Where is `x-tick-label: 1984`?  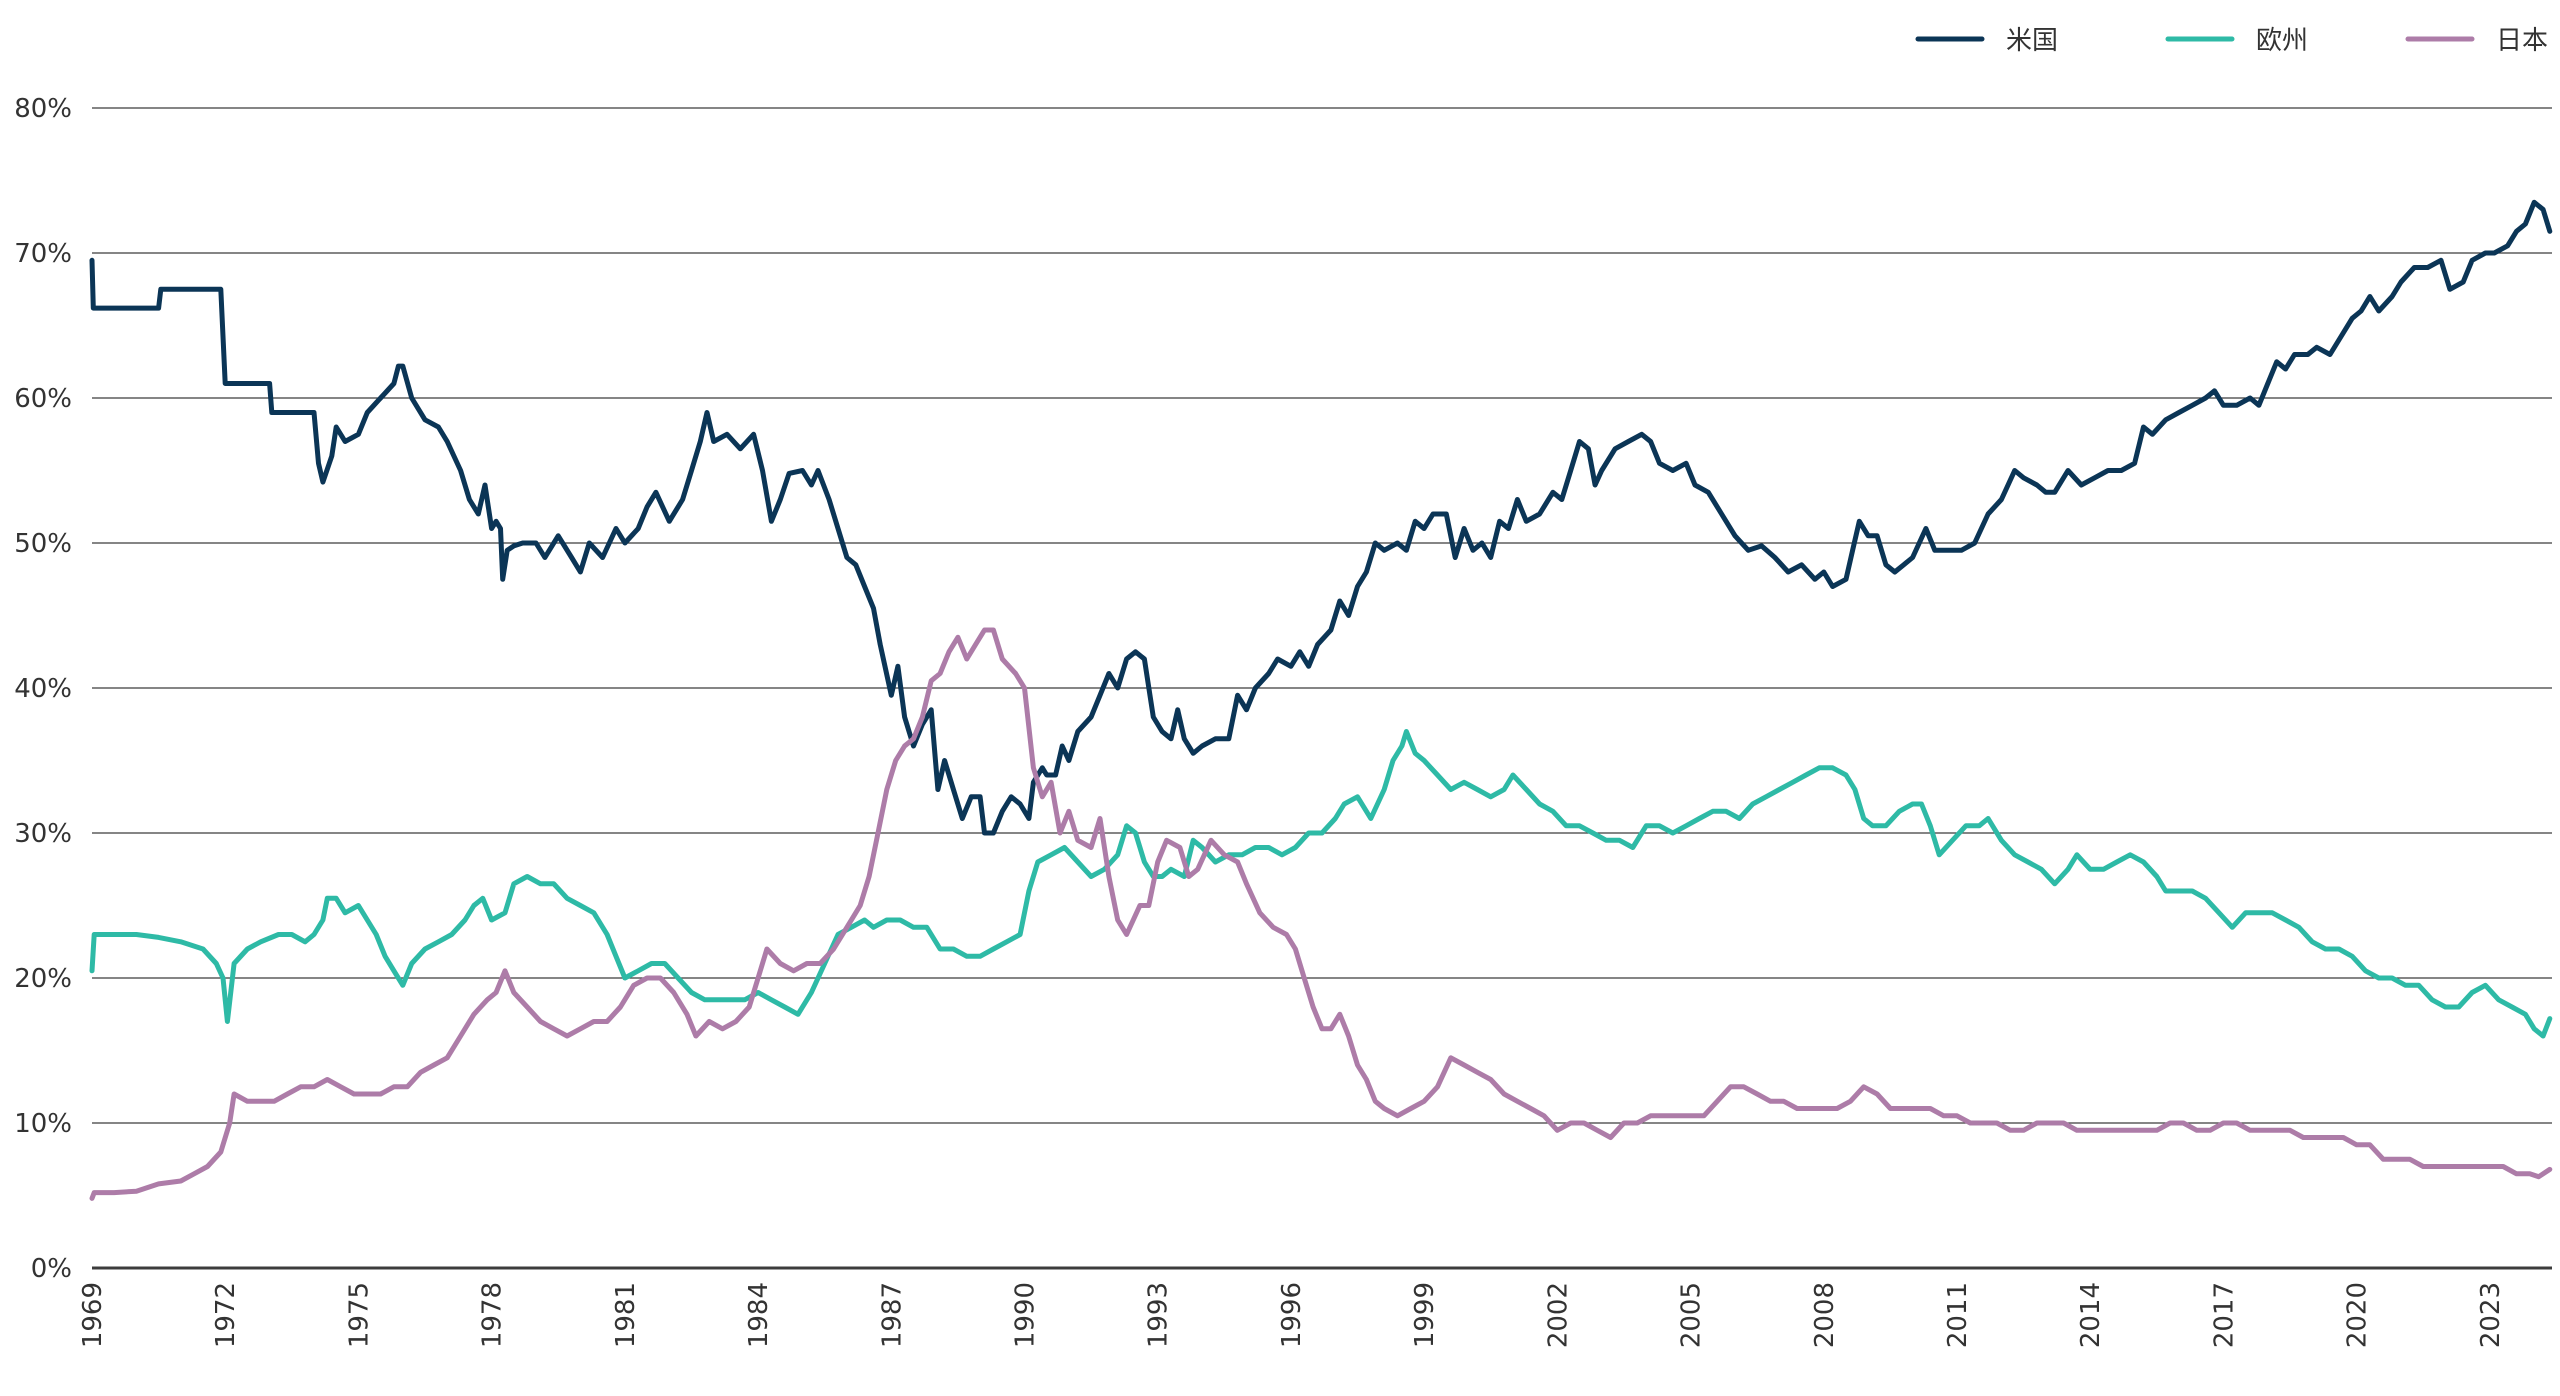
x-tick-label: 1984 is located at coordinates (759, 1315).